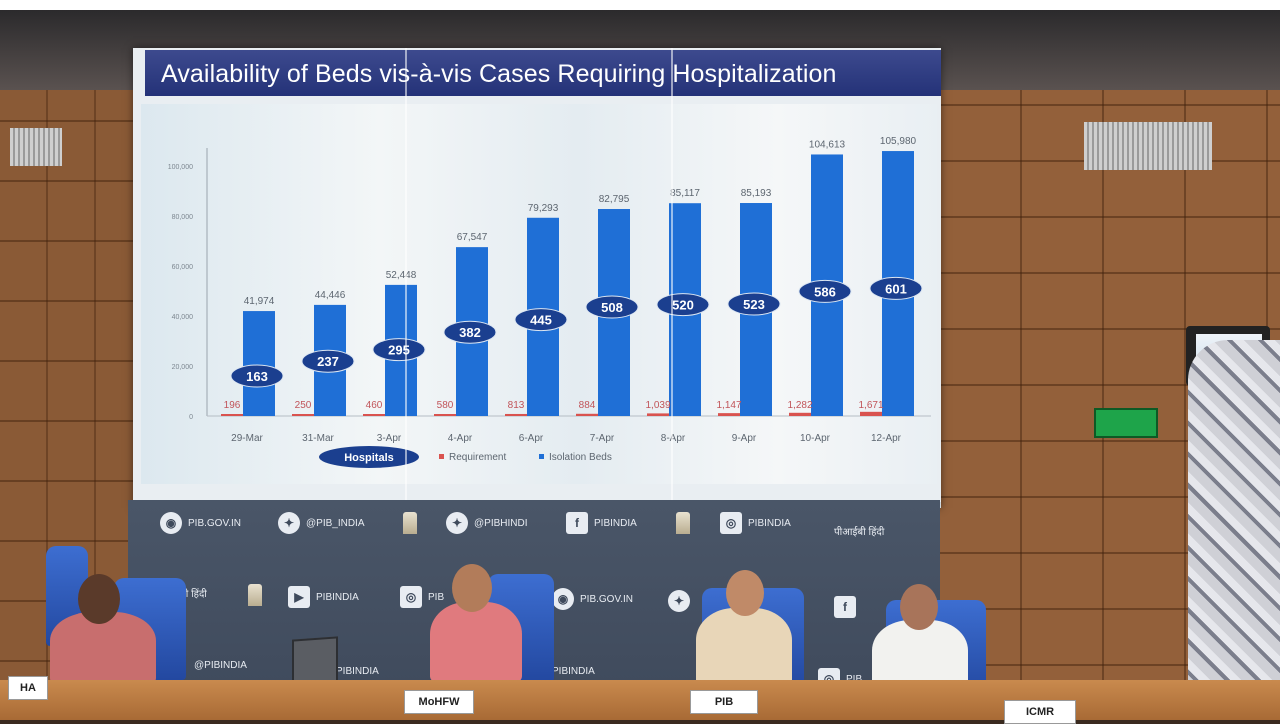 This screenshot has height=724, width=1280. I want to click on legend-requirement-label: Requirement, so click(477, 457).